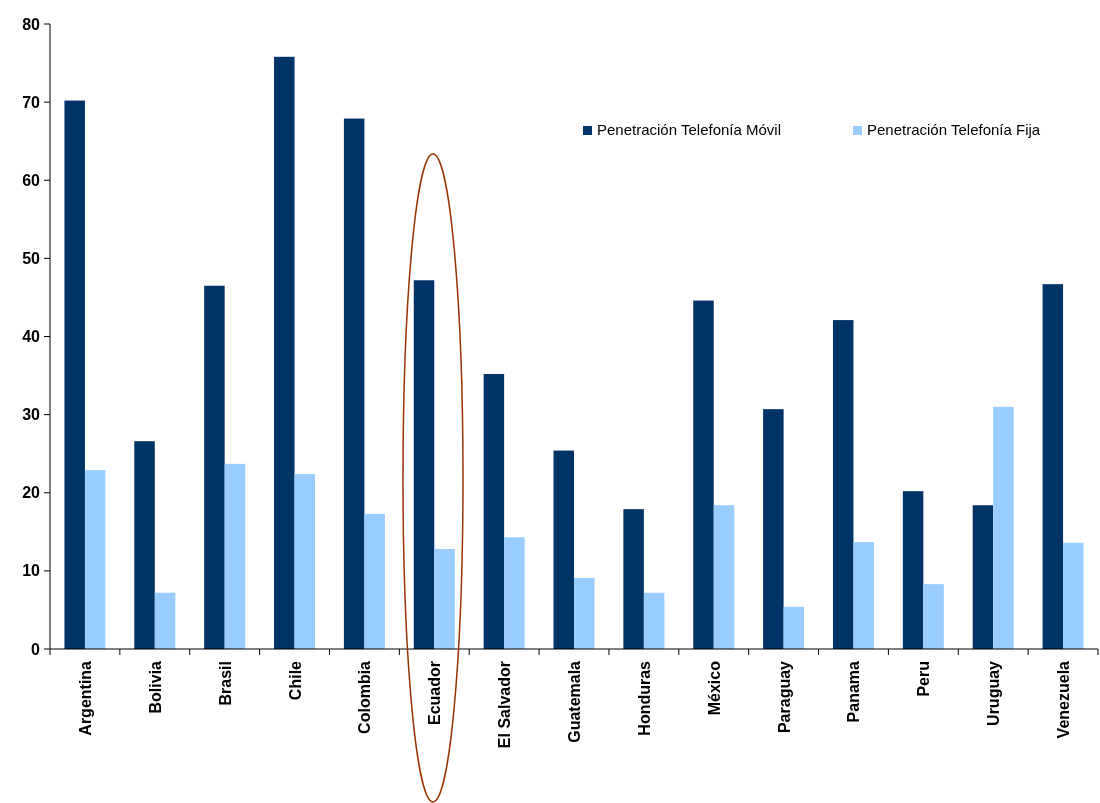 The width and height of the screenshot is (1100, 803). What do you see at coordinates (924, 679) in the screenshot?
I see `x-tick-label: Peru` at bounding box center [924, 679].